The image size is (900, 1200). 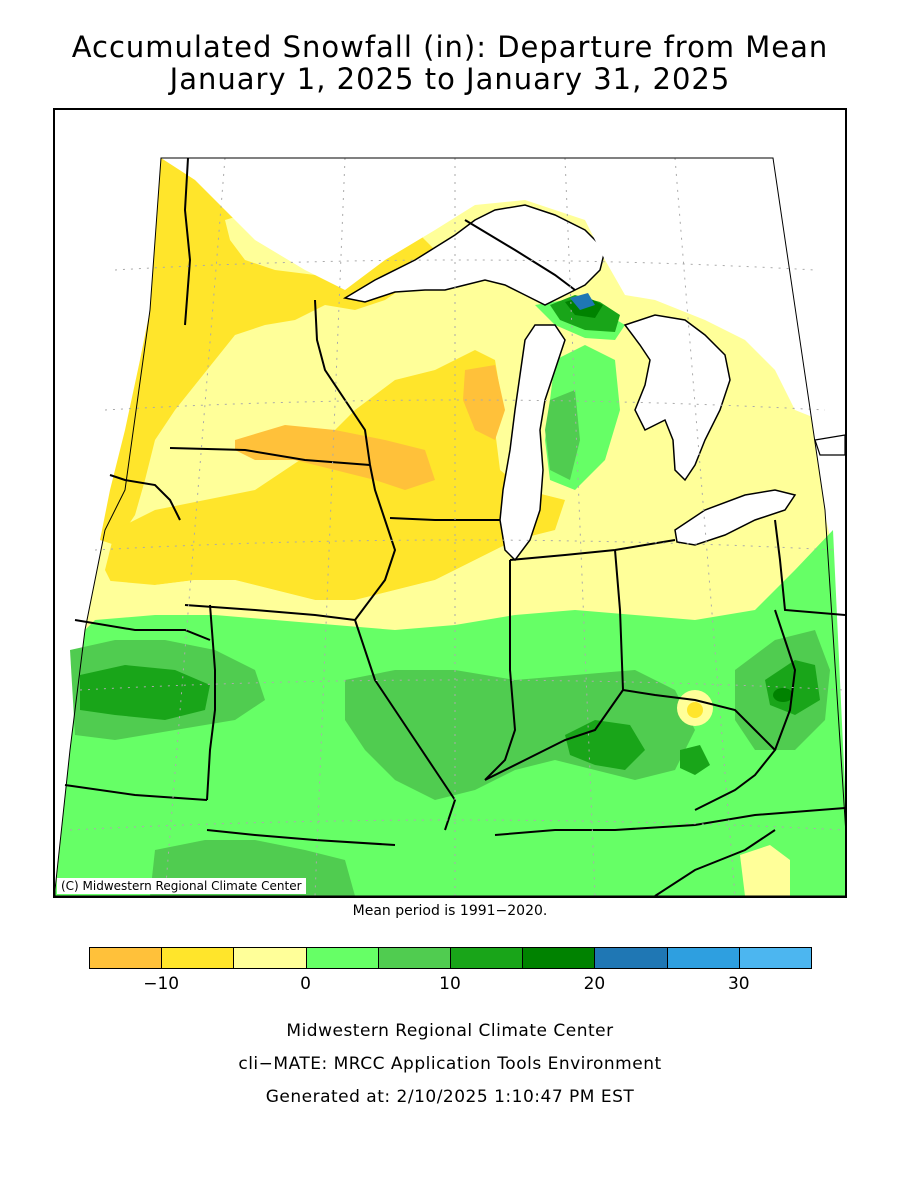 What do you see at coordinates (136, 792) in the screenshot?
I see `border-ok-ks` at bounding box center [136, 792].